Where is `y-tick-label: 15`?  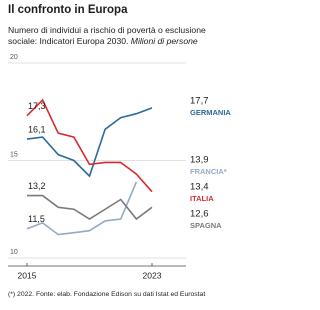 y-tick-label: 15 is located at coordinates (14, 154).